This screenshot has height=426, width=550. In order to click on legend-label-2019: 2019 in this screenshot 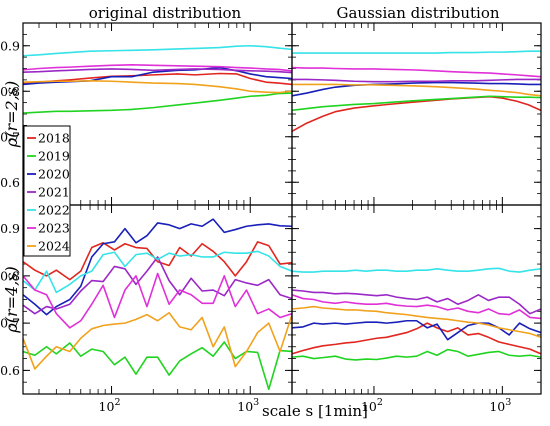, I will do `click(54, 156)`.